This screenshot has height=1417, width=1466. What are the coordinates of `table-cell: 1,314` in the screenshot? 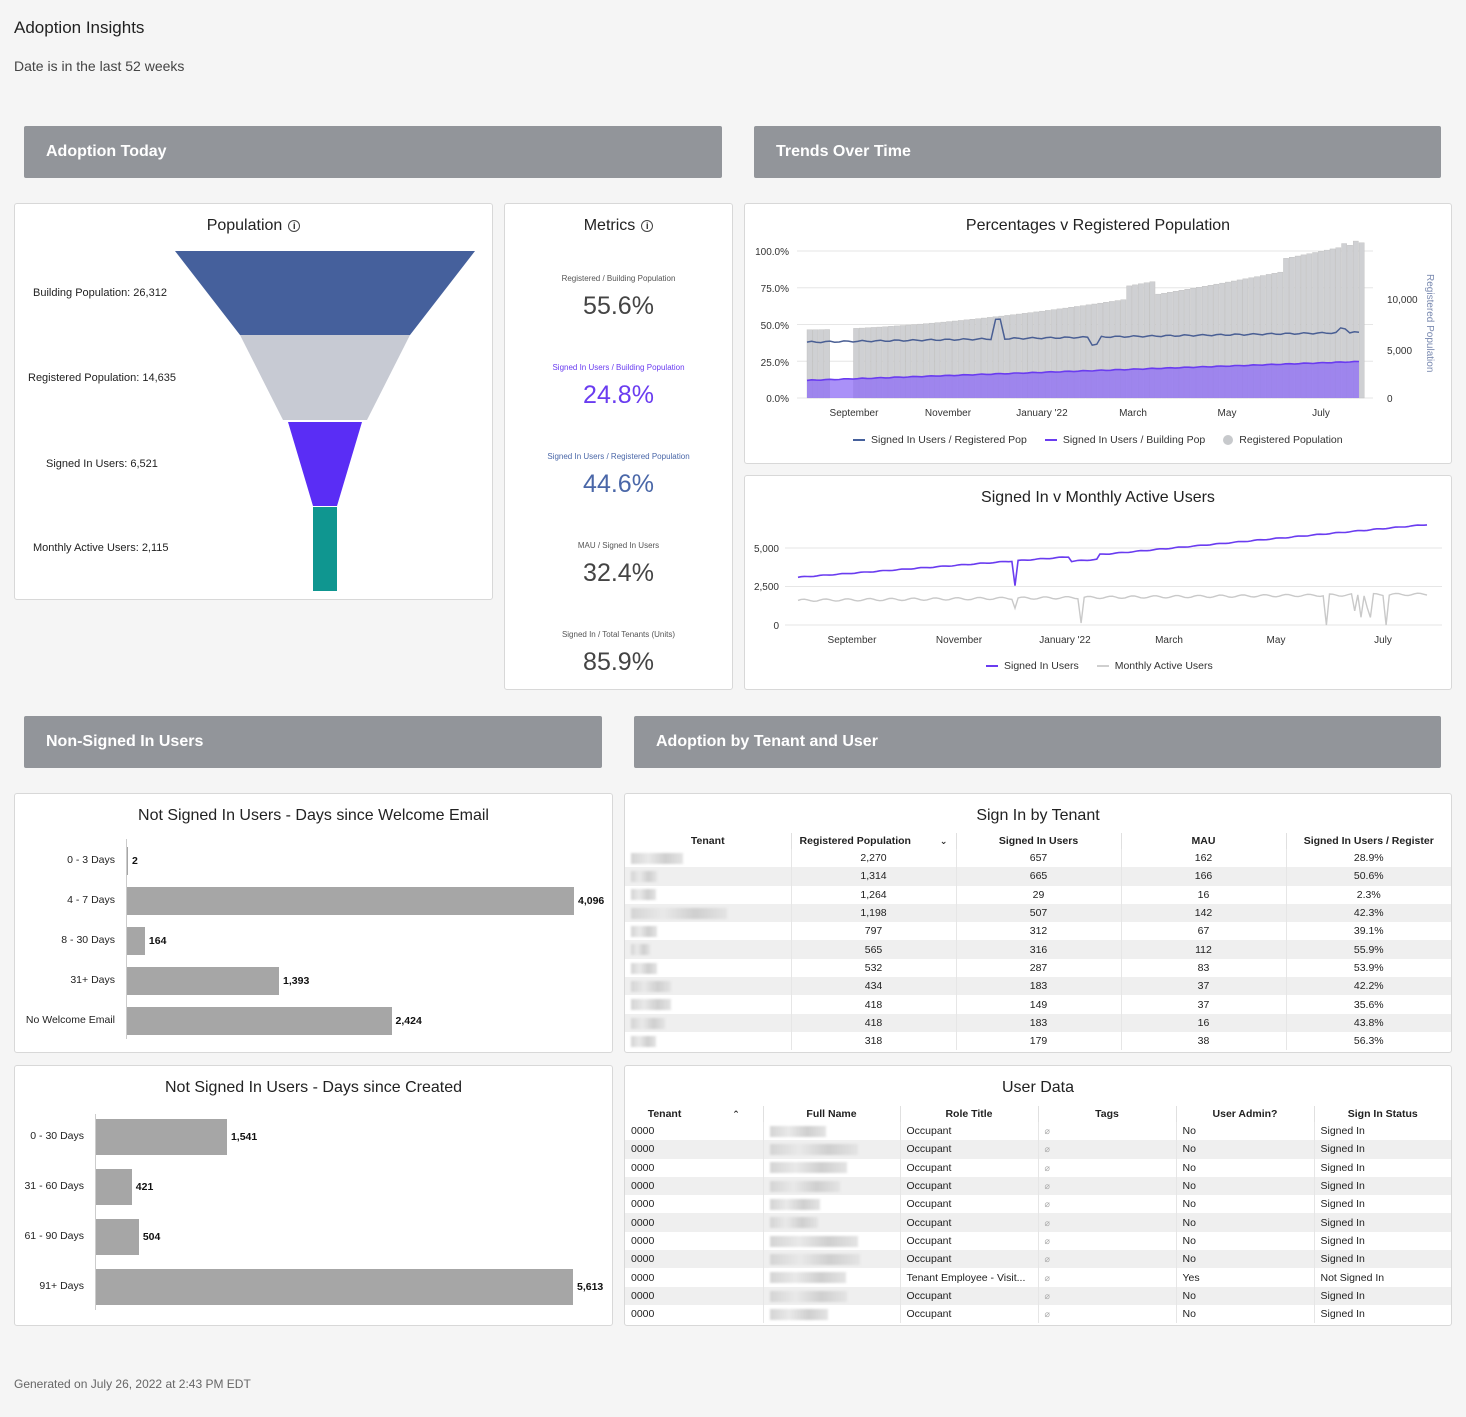 It's located at (873, 876).